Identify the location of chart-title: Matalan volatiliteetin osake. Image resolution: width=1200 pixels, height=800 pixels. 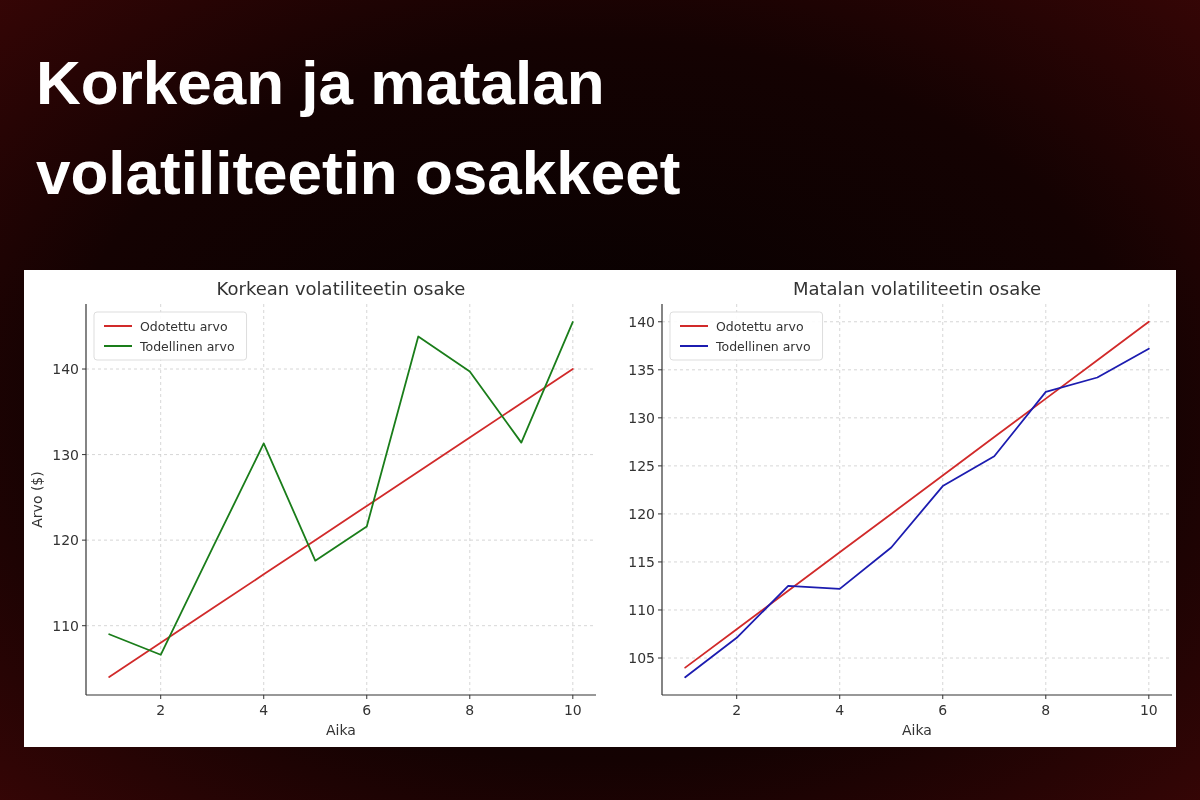
(917, 288).